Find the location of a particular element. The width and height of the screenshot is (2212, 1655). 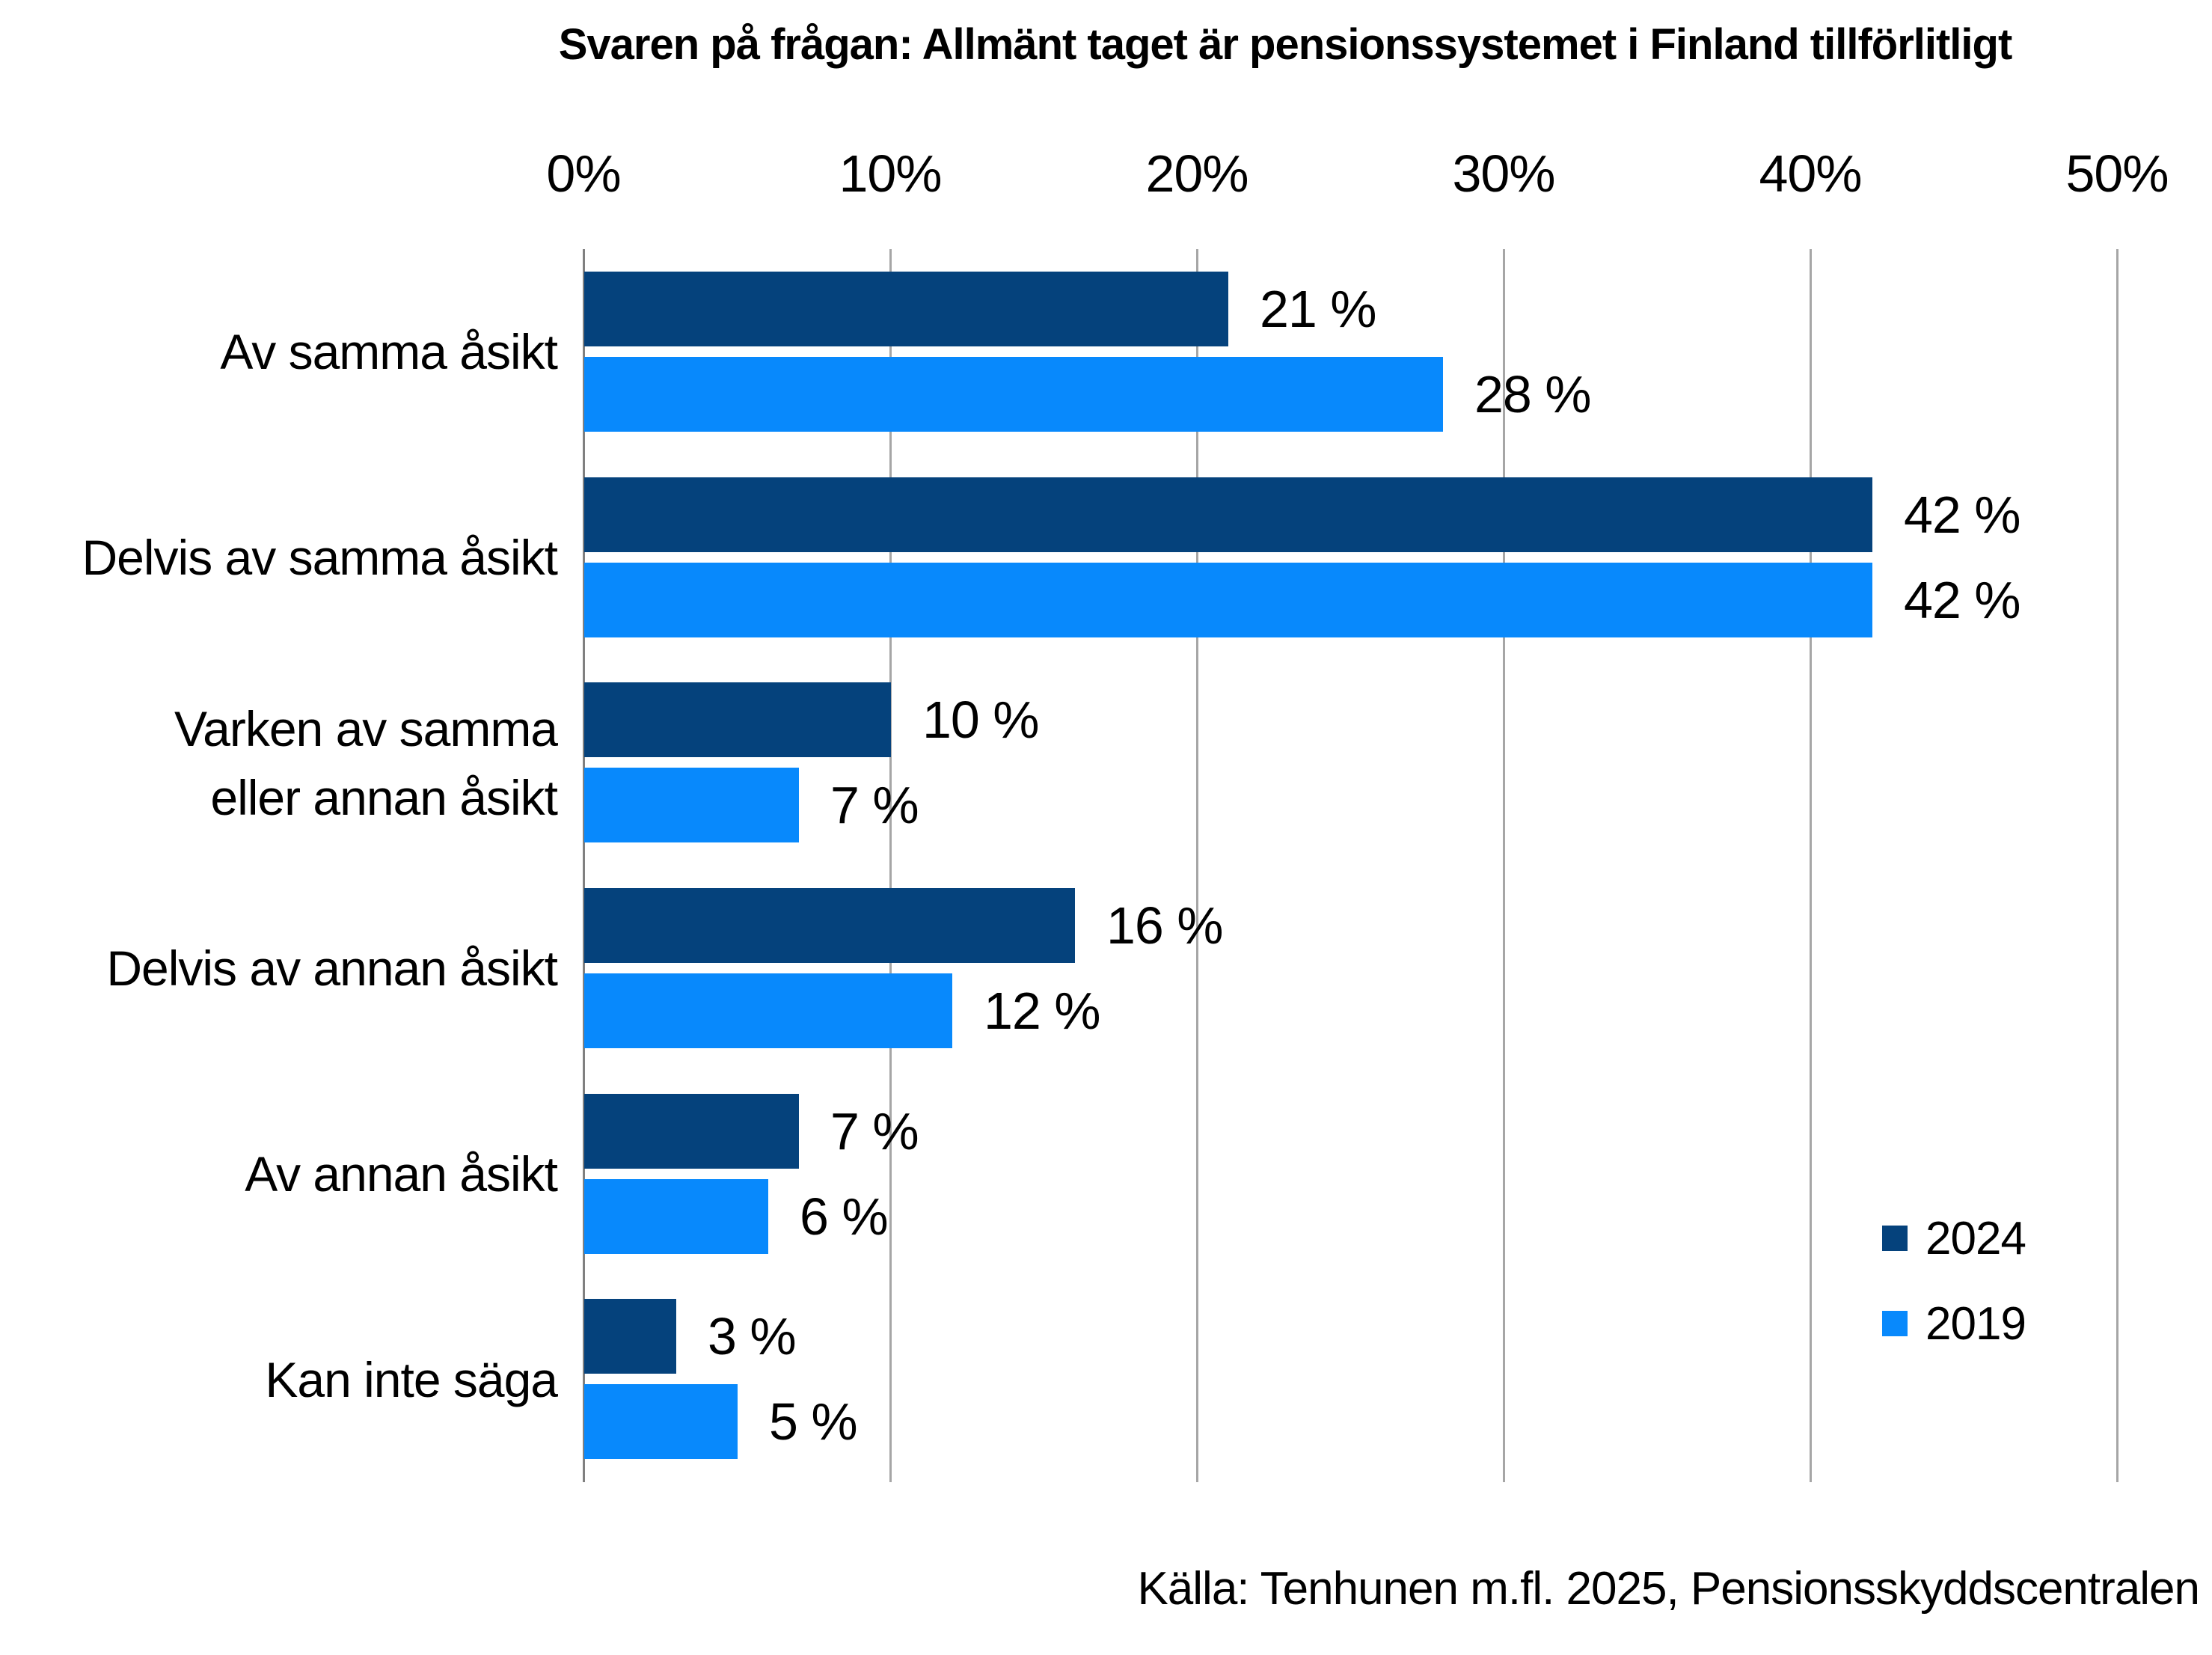

legend-marker-2019-icon is located at coordinates (1895, 1323).